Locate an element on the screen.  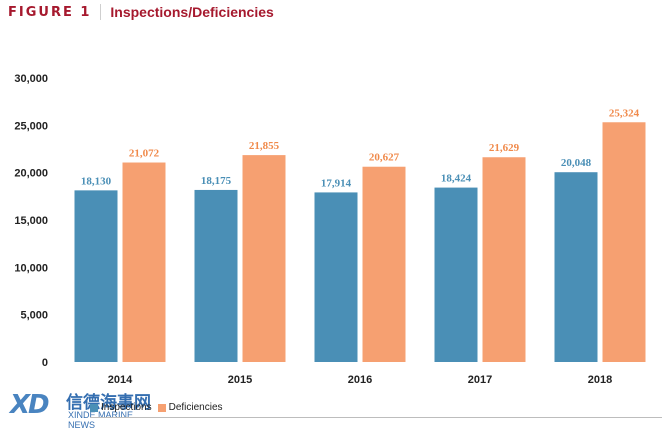
y-tick-label: 25,000 is located at coordinates (31, 126).